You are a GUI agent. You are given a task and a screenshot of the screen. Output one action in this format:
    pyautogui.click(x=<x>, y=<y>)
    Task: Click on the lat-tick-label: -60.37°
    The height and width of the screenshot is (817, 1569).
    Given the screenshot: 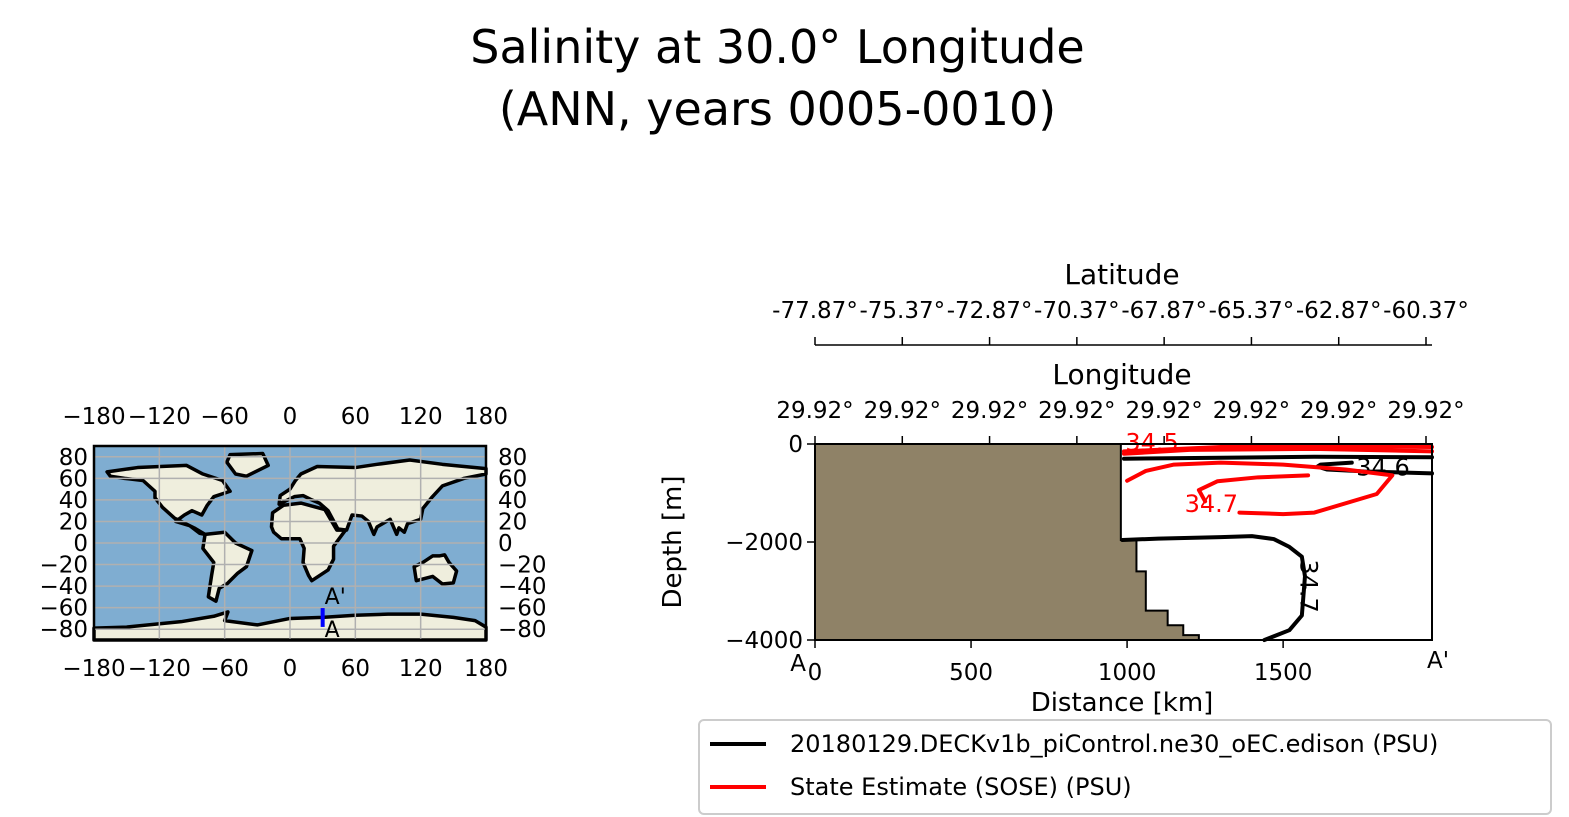 What is the action you would take?
    pyautogui.click(x=1426, y=311)
    